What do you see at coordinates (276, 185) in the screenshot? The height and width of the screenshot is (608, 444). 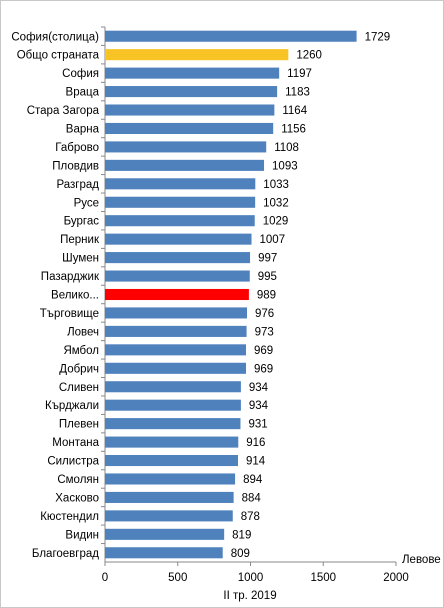 I see `value-label: 1033` at bounding box center [276, 185].